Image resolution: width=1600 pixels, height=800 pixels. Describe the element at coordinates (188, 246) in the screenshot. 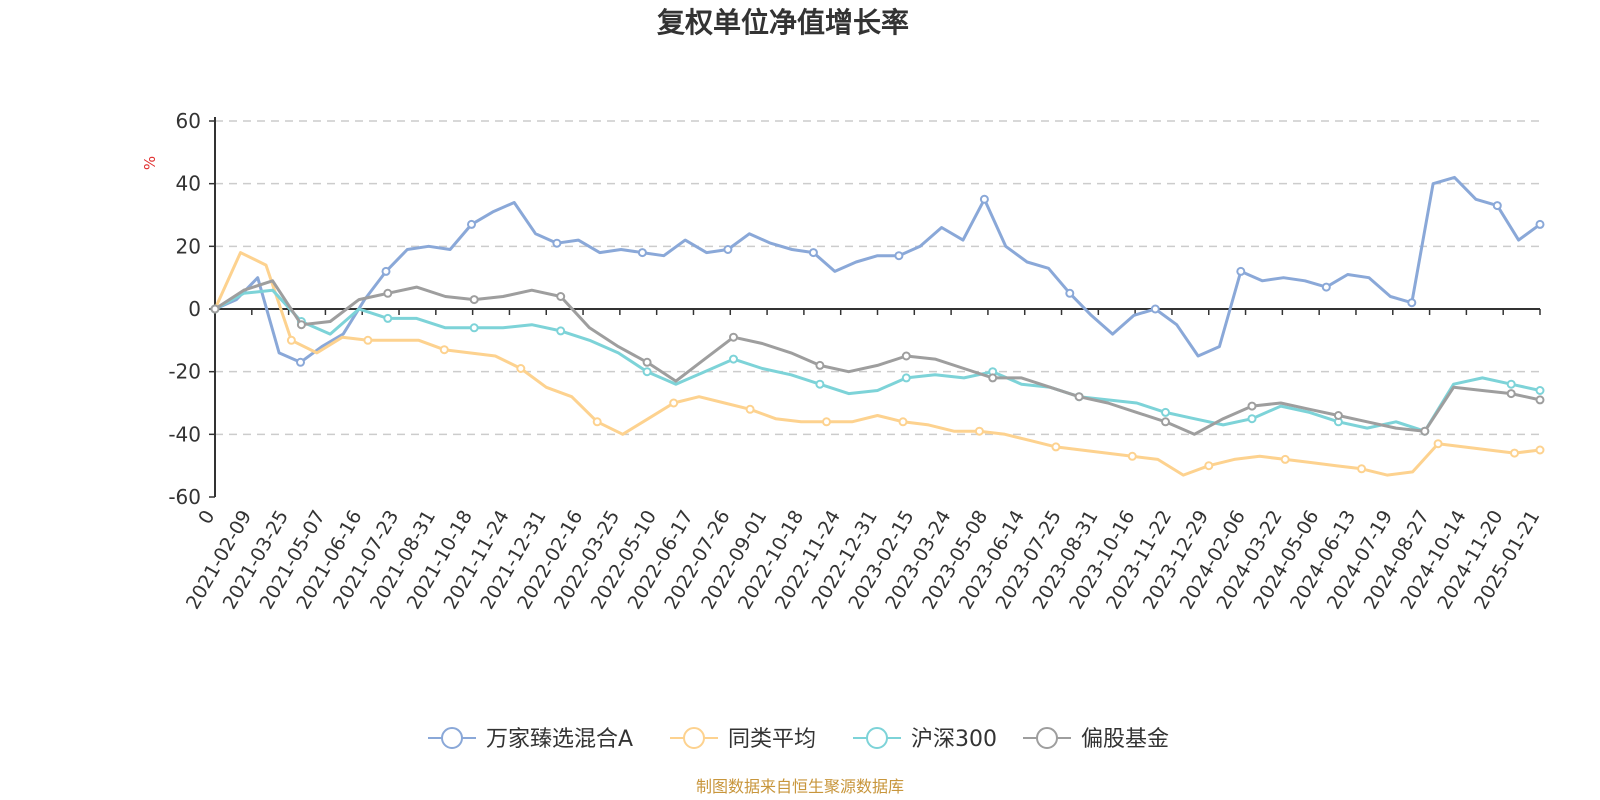

I see `y-tick-label: 20` at that location.